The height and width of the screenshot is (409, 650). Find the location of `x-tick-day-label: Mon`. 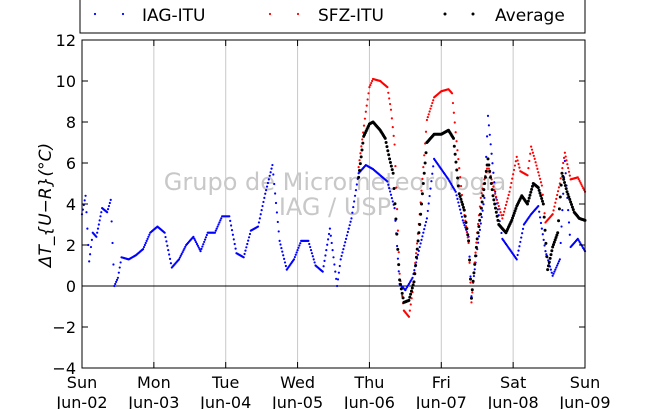

x-tick-day-label: Mon is located at coordinates (154, 382).